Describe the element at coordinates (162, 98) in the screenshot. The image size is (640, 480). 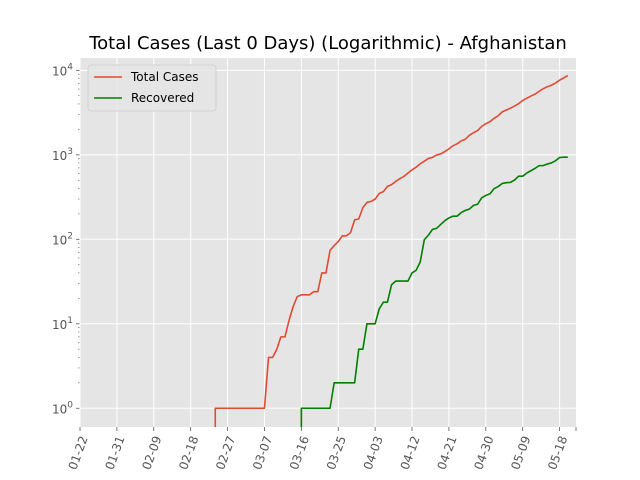
I see `legend-label: Recovered` at that location.